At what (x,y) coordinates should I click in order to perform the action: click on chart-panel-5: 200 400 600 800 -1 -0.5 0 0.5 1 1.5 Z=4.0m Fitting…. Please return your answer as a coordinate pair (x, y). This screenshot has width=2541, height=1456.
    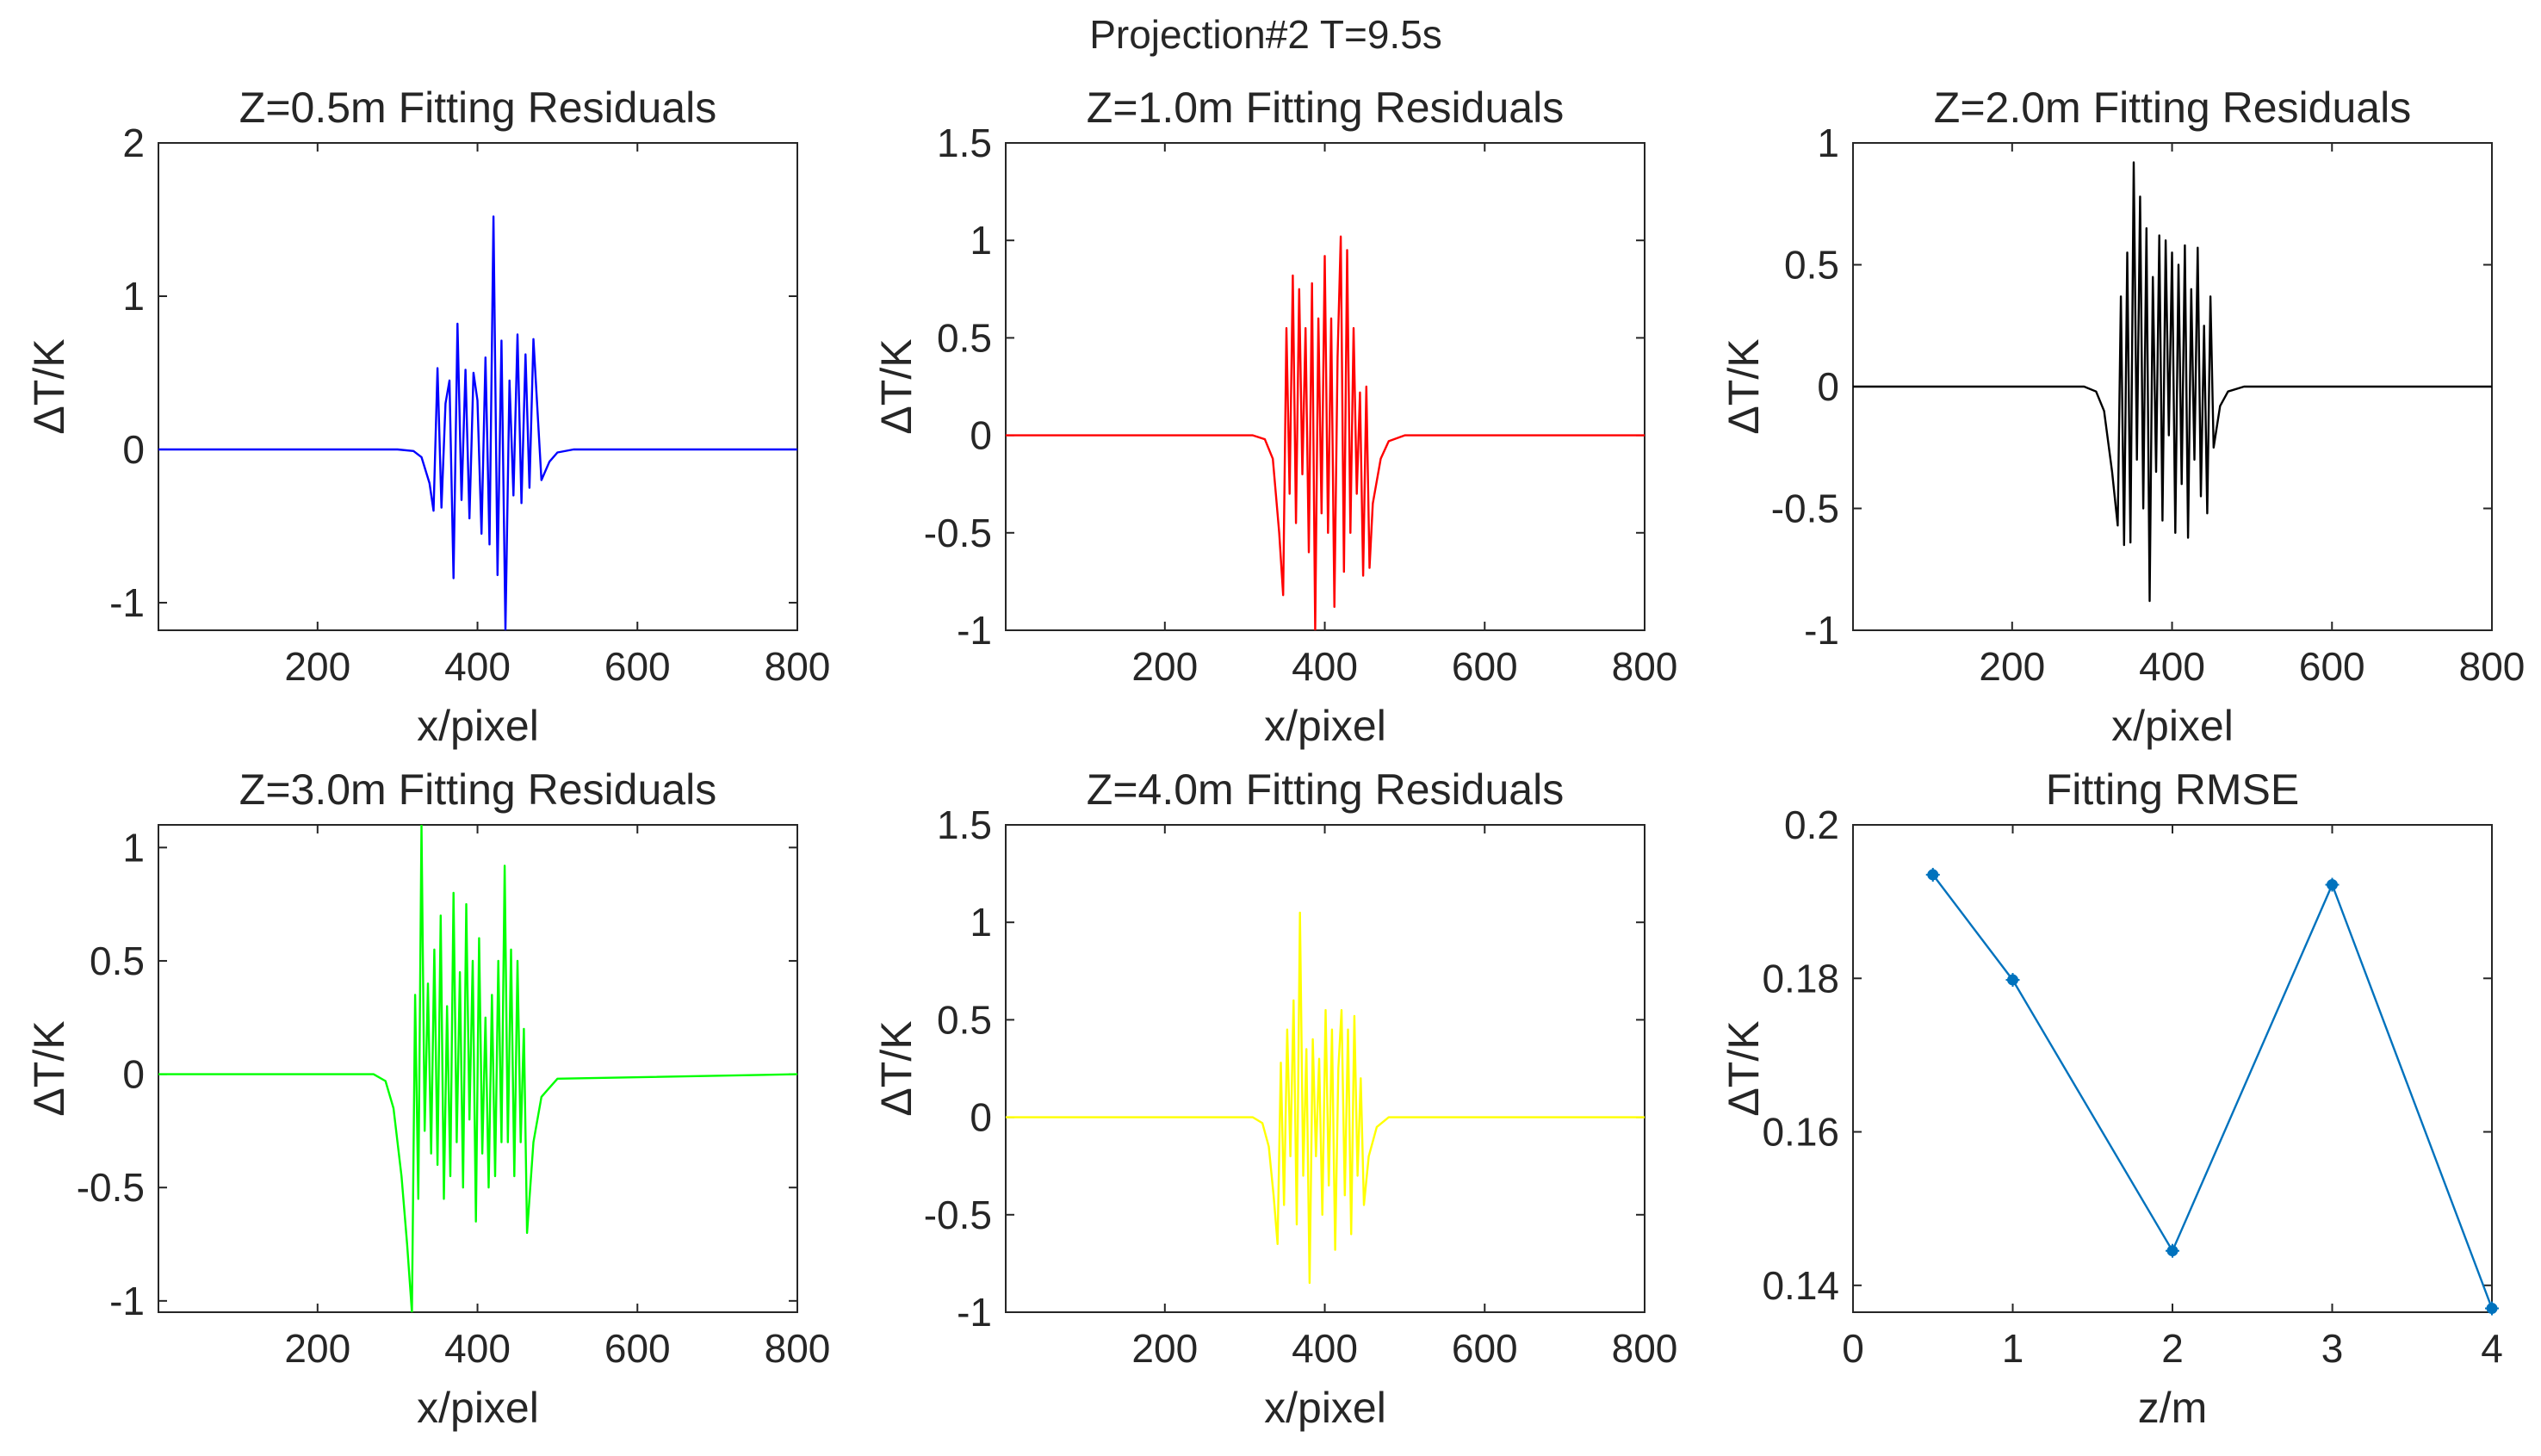
    Looking at the image, I should click on (1275, 1099).